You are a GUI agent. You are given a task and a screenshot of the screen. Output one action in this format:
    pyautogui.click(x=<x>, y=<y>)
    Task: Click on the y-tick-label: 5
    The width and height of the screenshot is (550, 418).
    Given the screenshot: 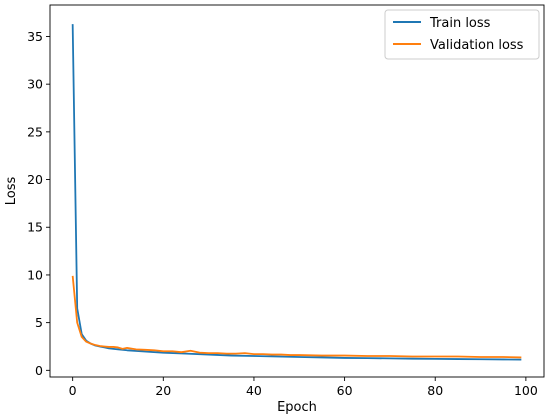 What is the action you would take?
    pyautogui.click(x=39, y=322)
    